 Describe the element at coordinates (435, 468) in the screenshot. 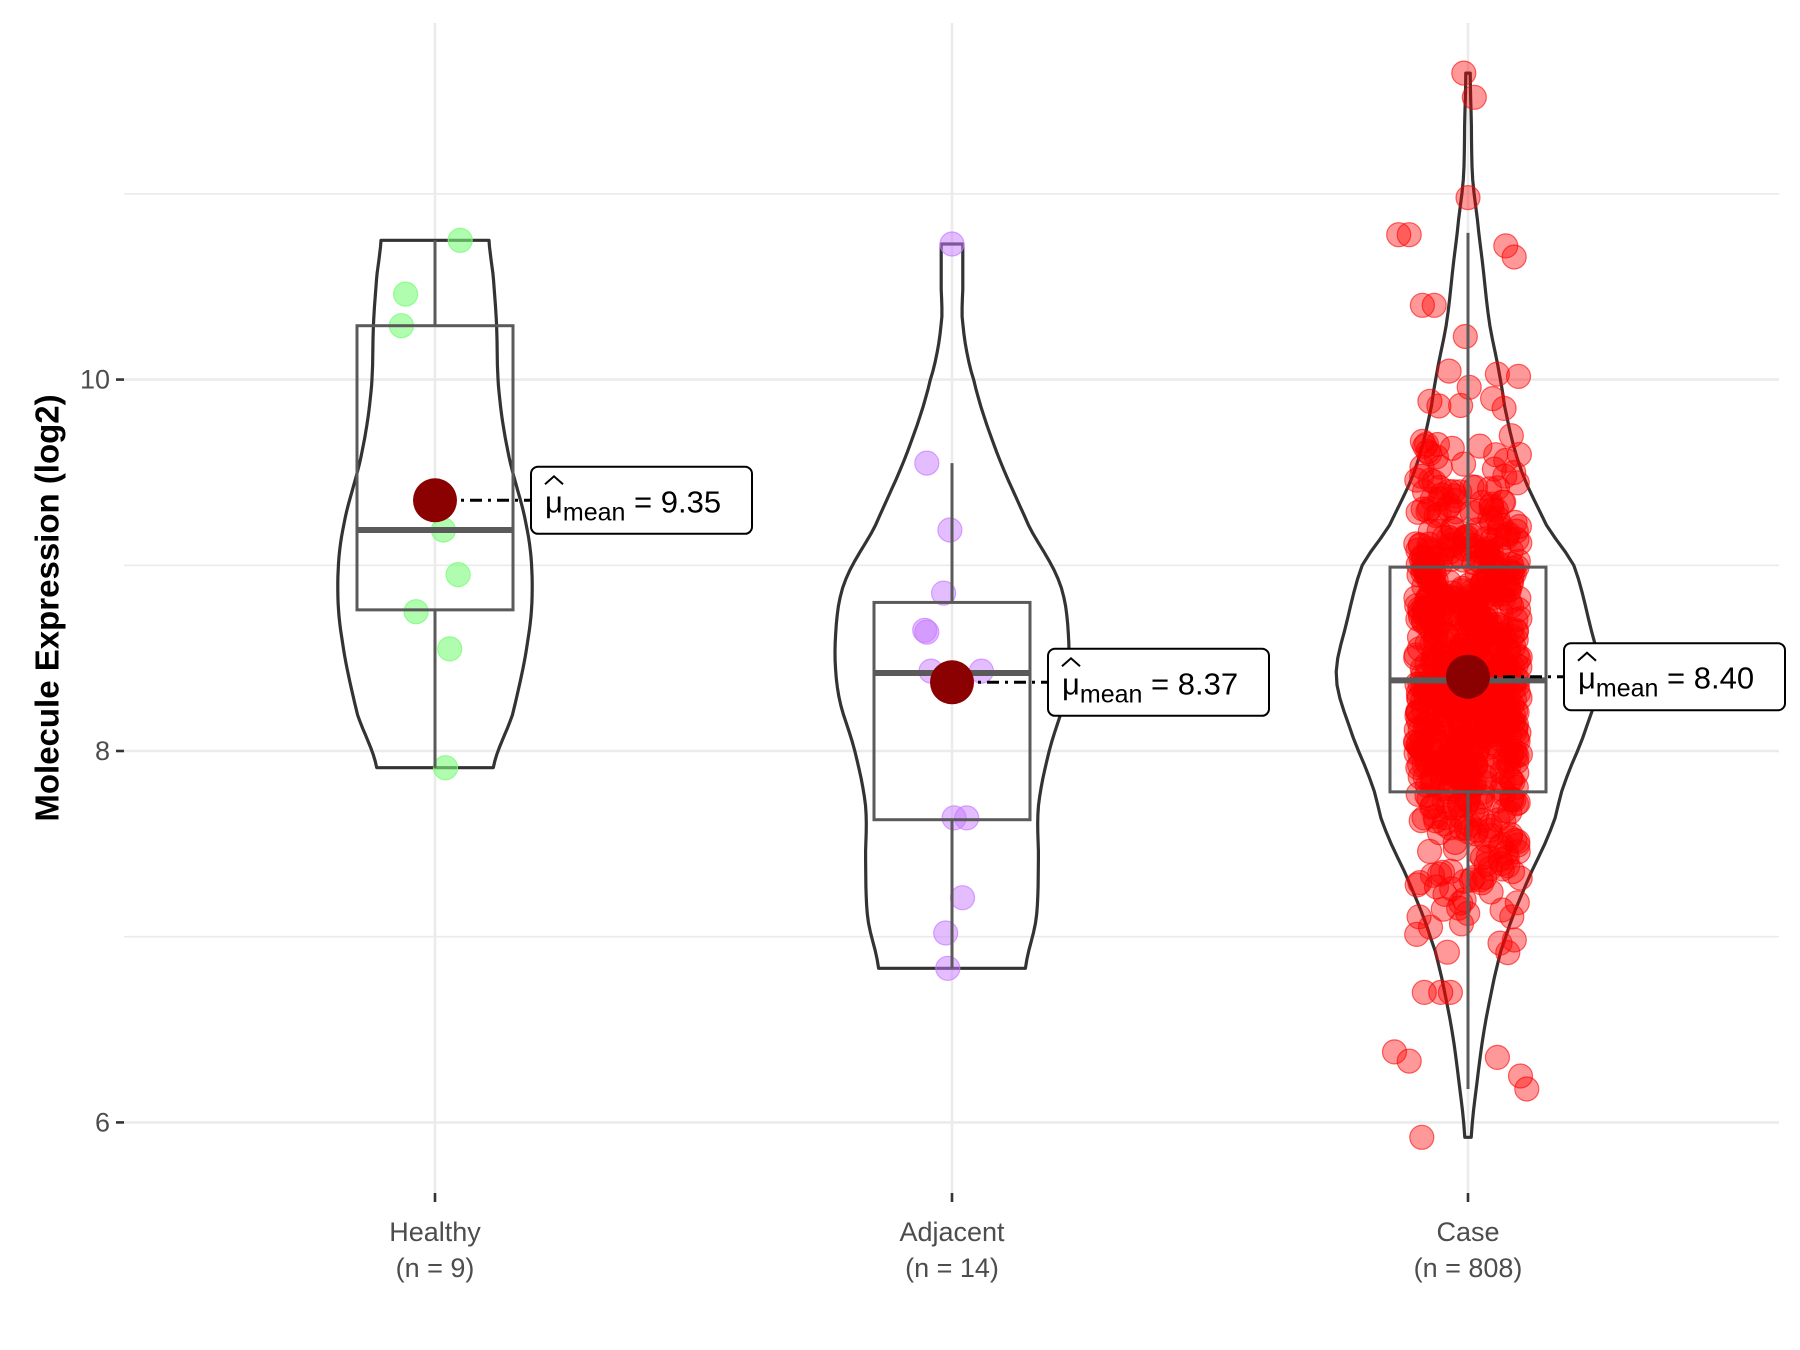

I see `box-healthy` at that location.